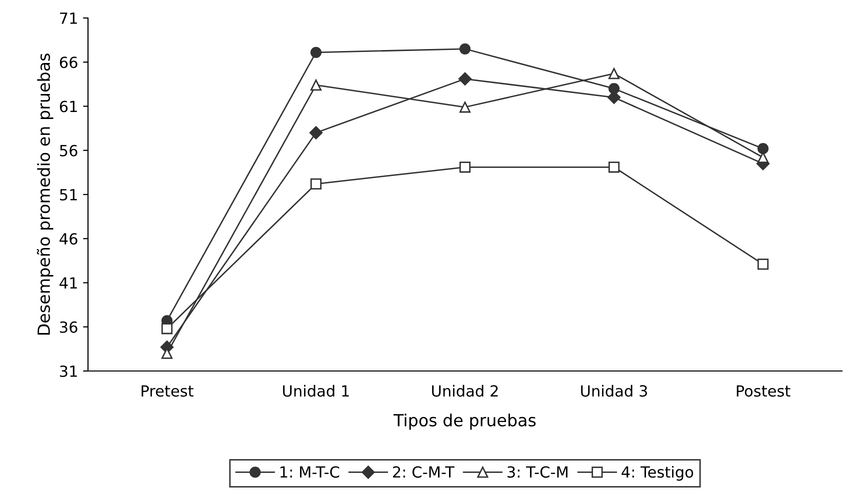  What do you see at coordinates (69, 239) in the screenshot?
I see `y-tick-label: 46` at bounding box center [69, 239].